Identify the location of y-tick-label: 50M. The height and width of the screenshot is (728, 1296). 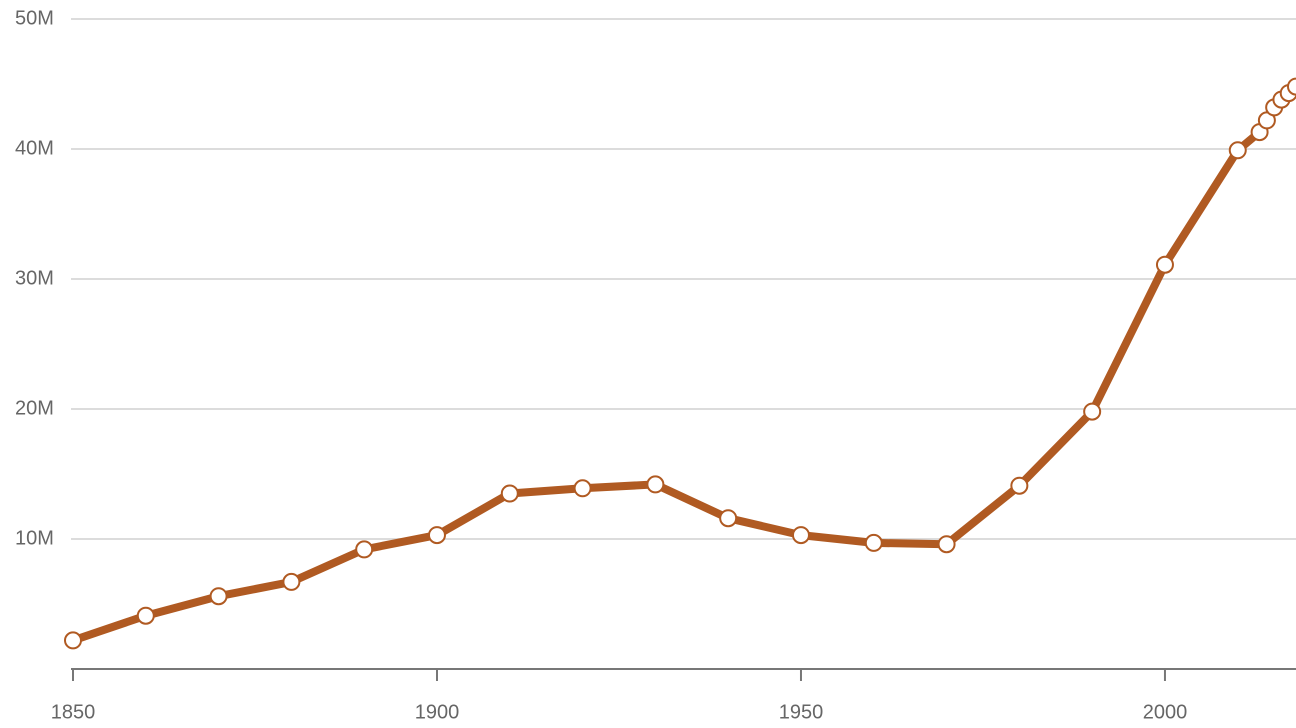
(34, 18).